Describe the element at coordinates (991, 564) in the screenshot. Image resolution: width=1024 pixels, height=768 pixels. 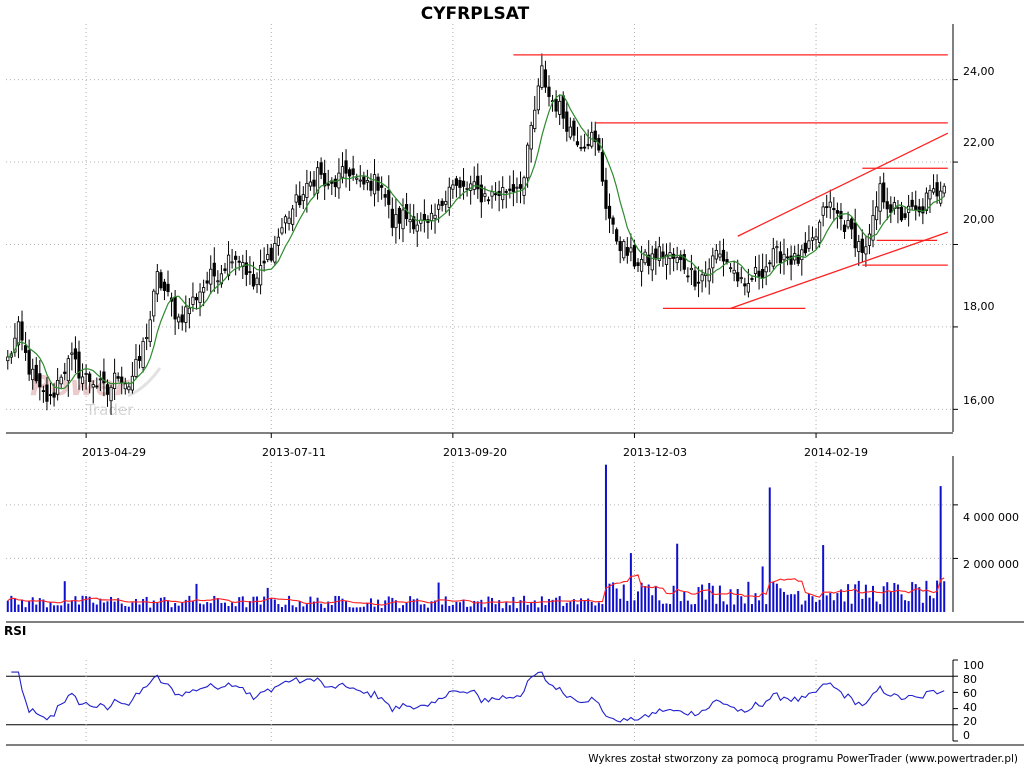
I see `volume-y-tick-label: 2 000 000` at that location.